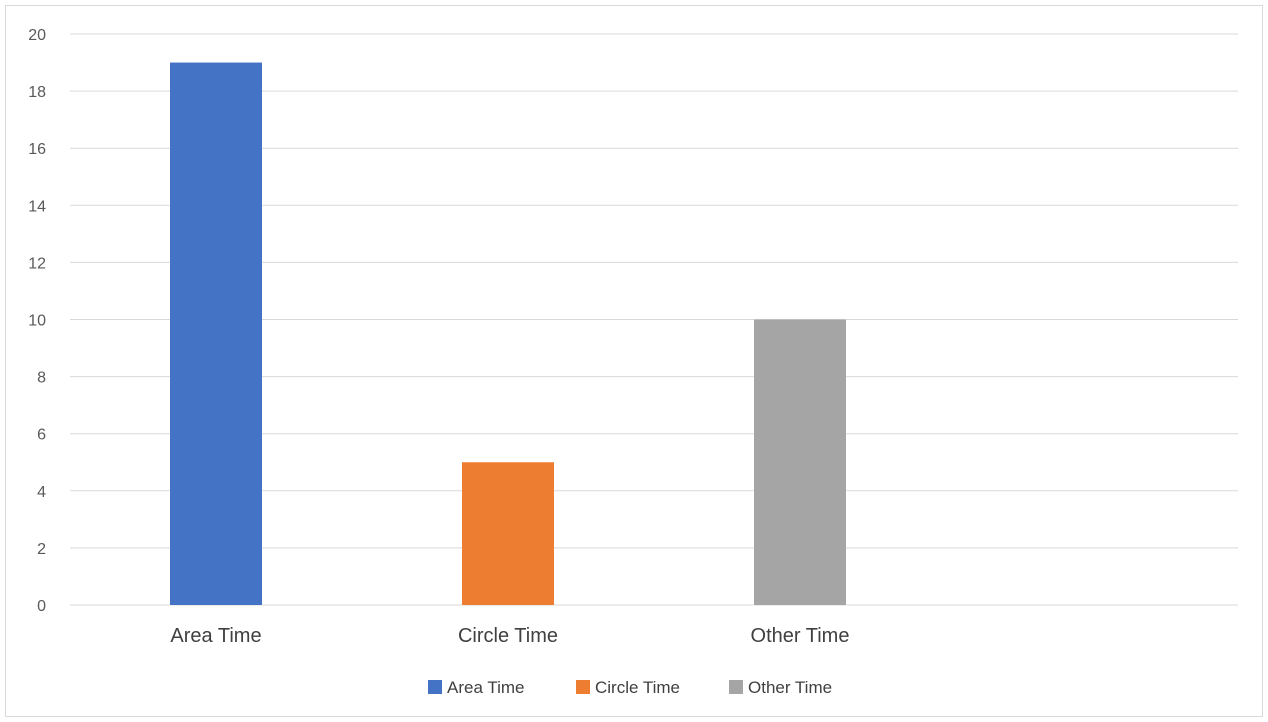 This screenshot has width=1268, height=722. I want to click on x-category-label: Circle Time, so click(508, 636).